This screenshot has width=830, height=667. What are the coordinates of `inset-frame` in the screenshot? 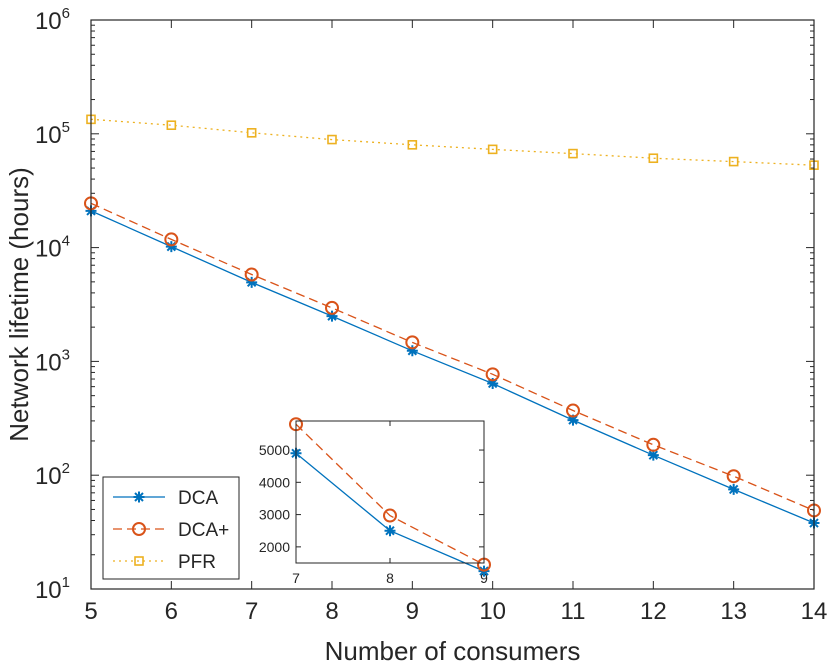 It's located at (390, 492).